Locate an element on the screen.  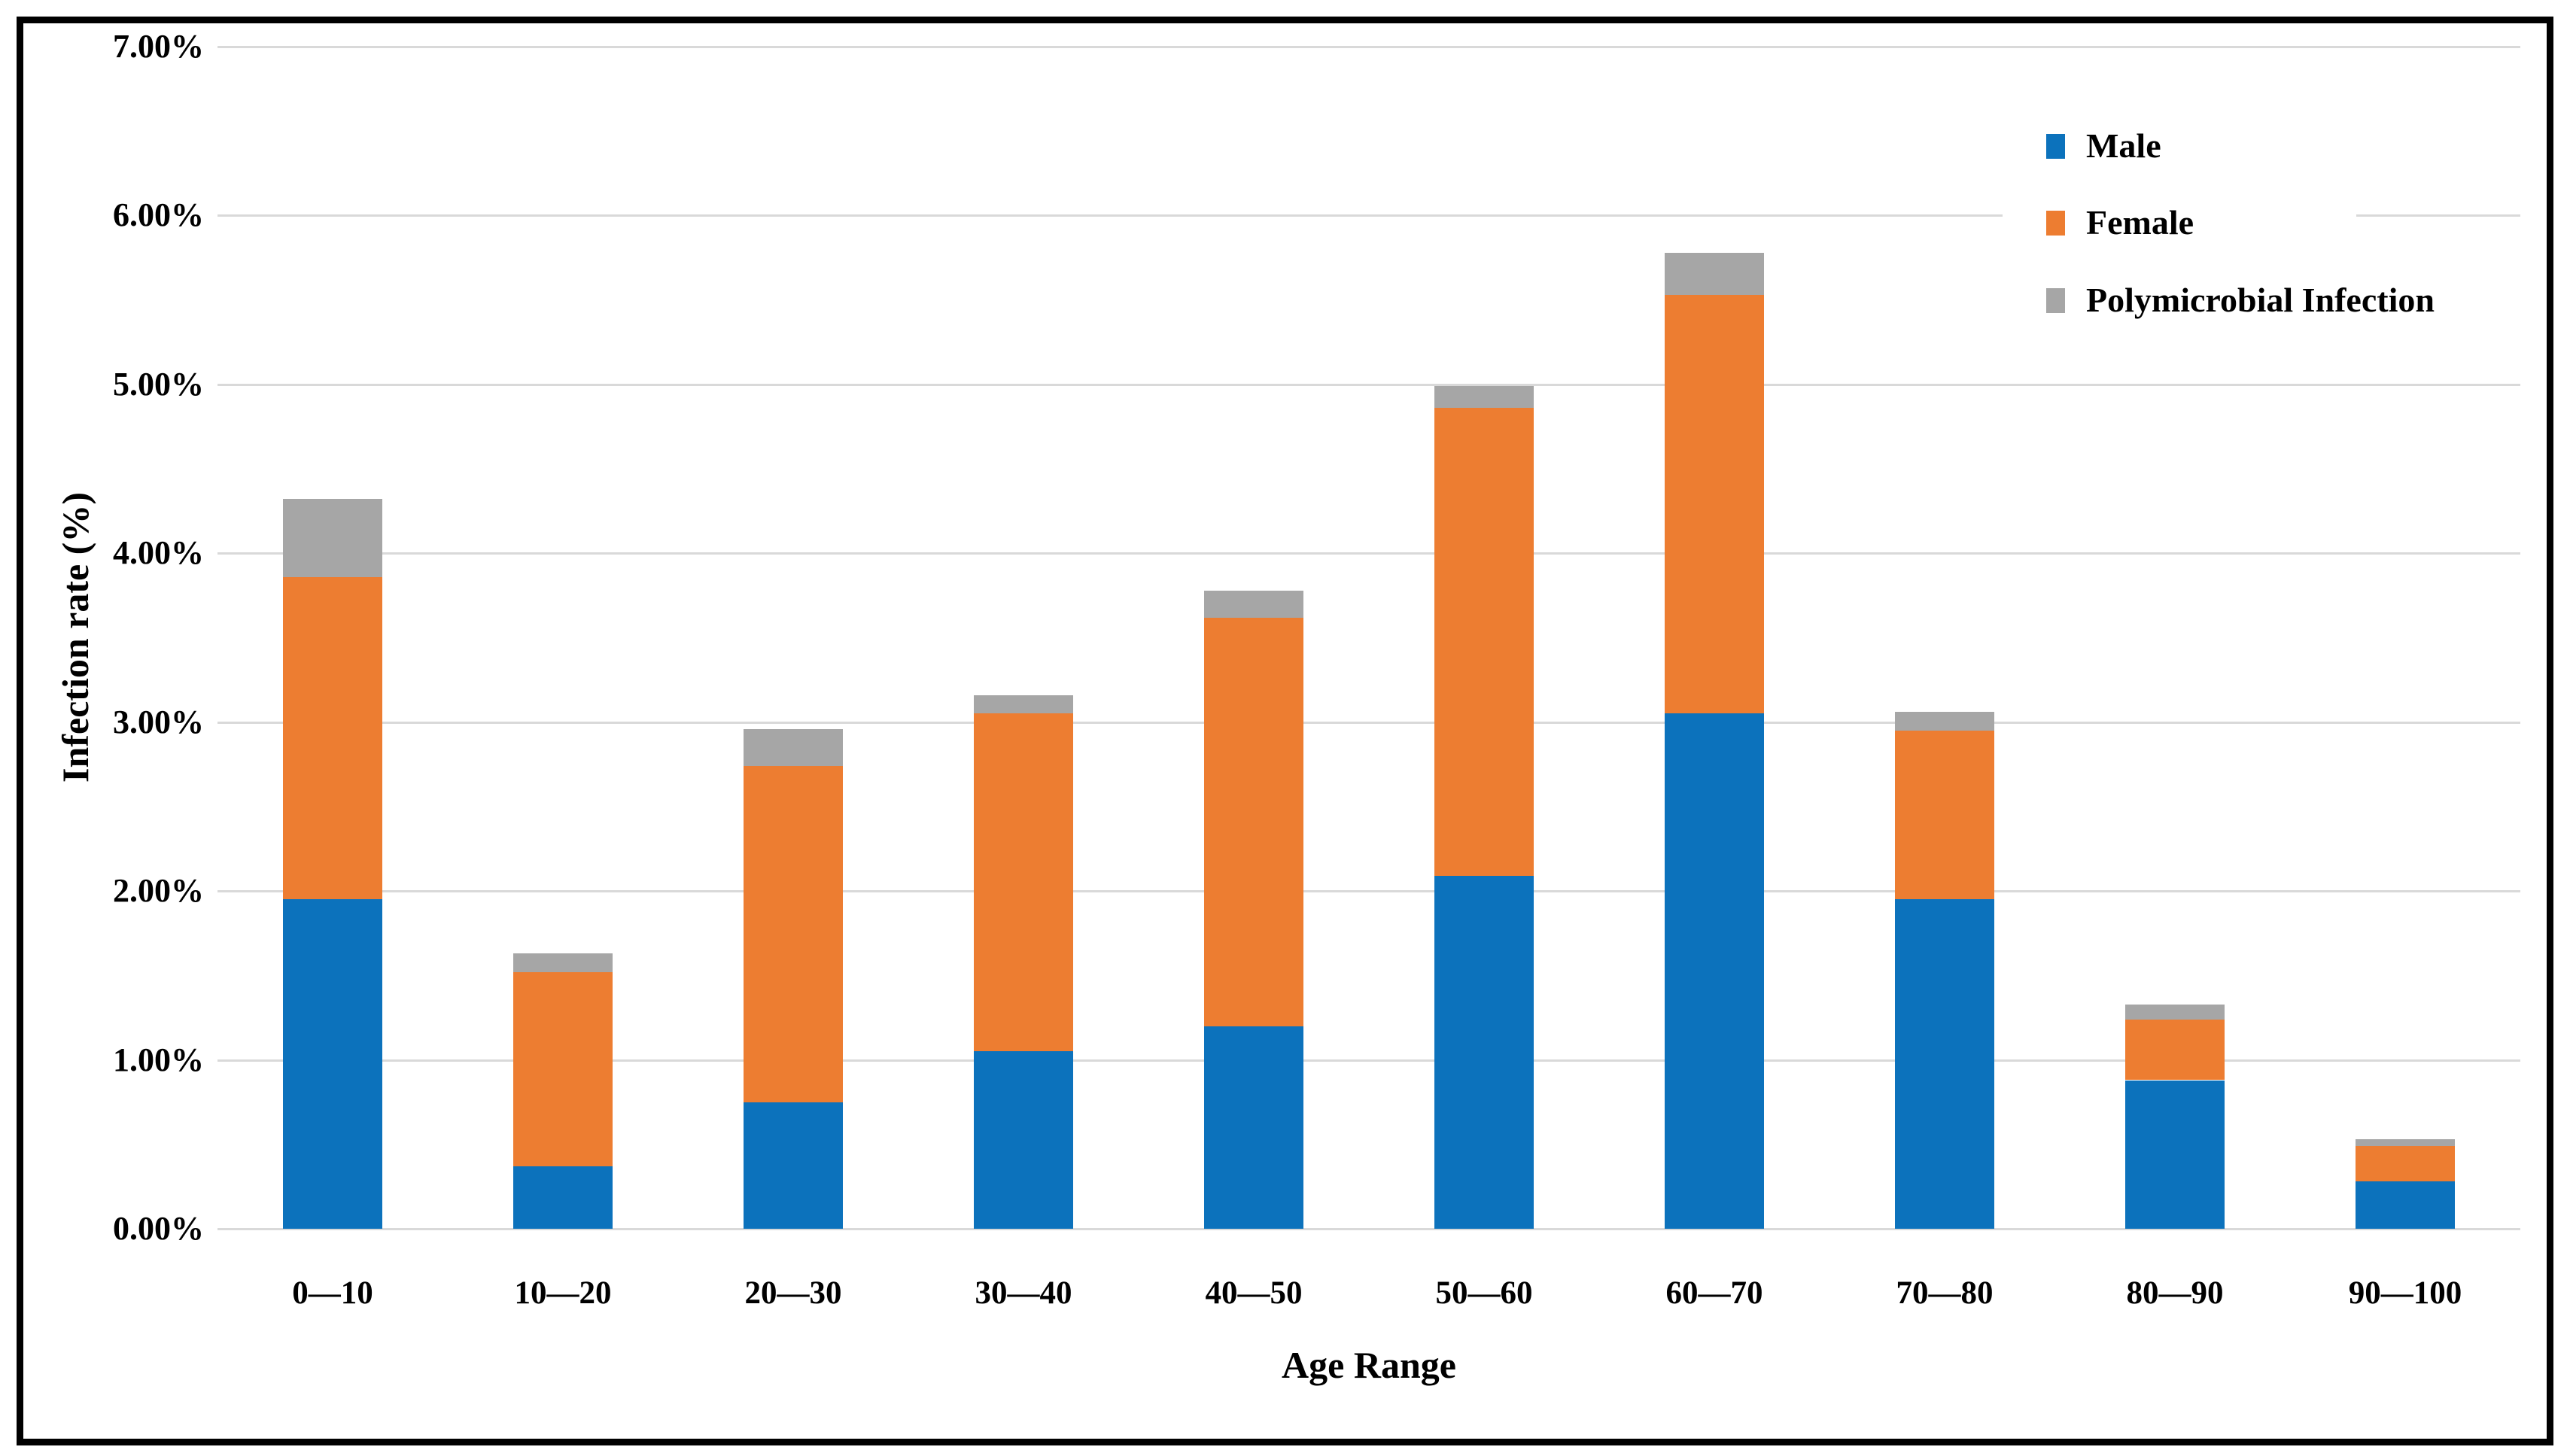
legend-item-female: Female is located at coordinates (2120, 222).